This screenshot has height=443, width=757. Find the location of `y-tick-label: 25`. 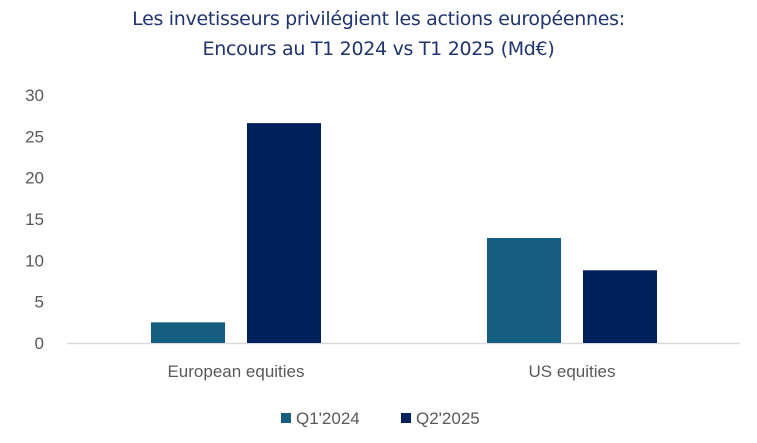

y-tick-label: 25 is located at coordinates (34, 136).